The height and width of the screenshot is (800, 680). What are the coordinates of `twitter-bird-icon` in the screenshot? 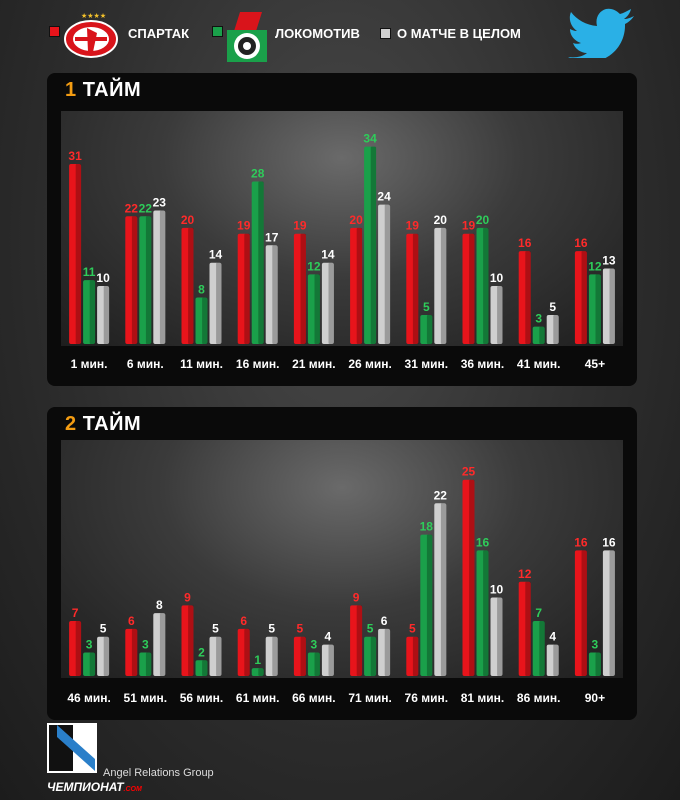 It's located at (602, 35).